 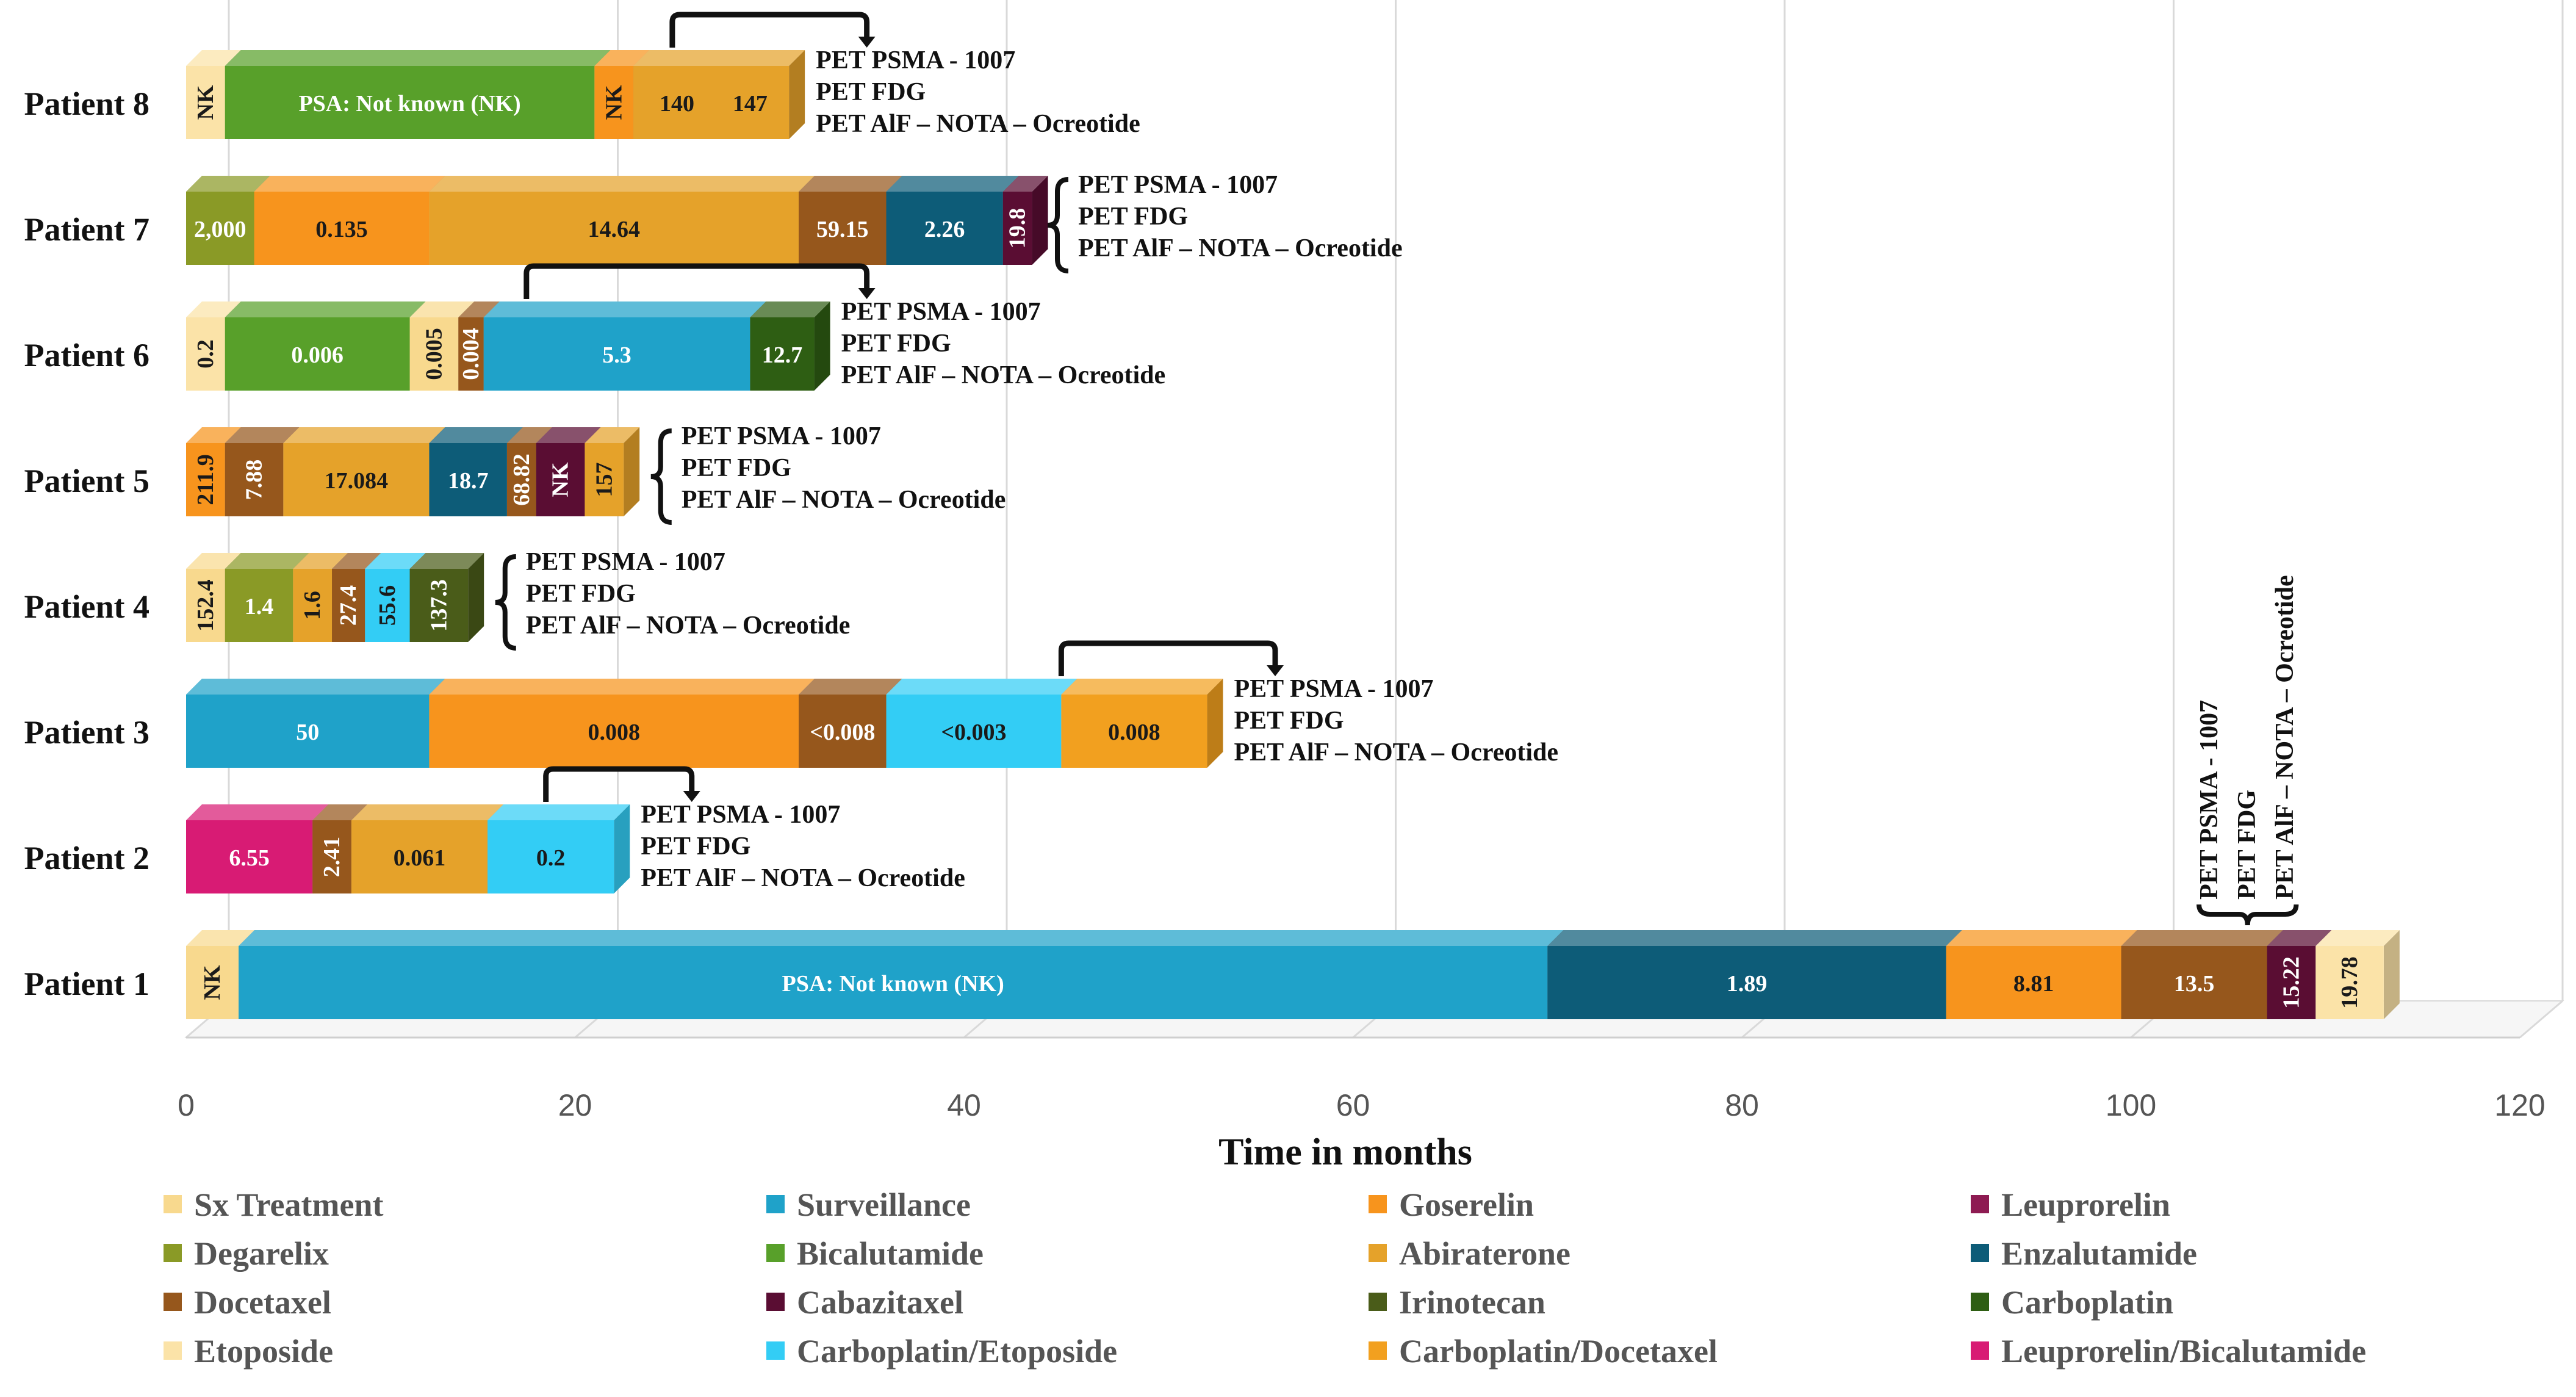 What do you see at coordinates (944, 230) in the screenshot?
I see `segment-value-label: 2.26` at bounding box center [944, 230].